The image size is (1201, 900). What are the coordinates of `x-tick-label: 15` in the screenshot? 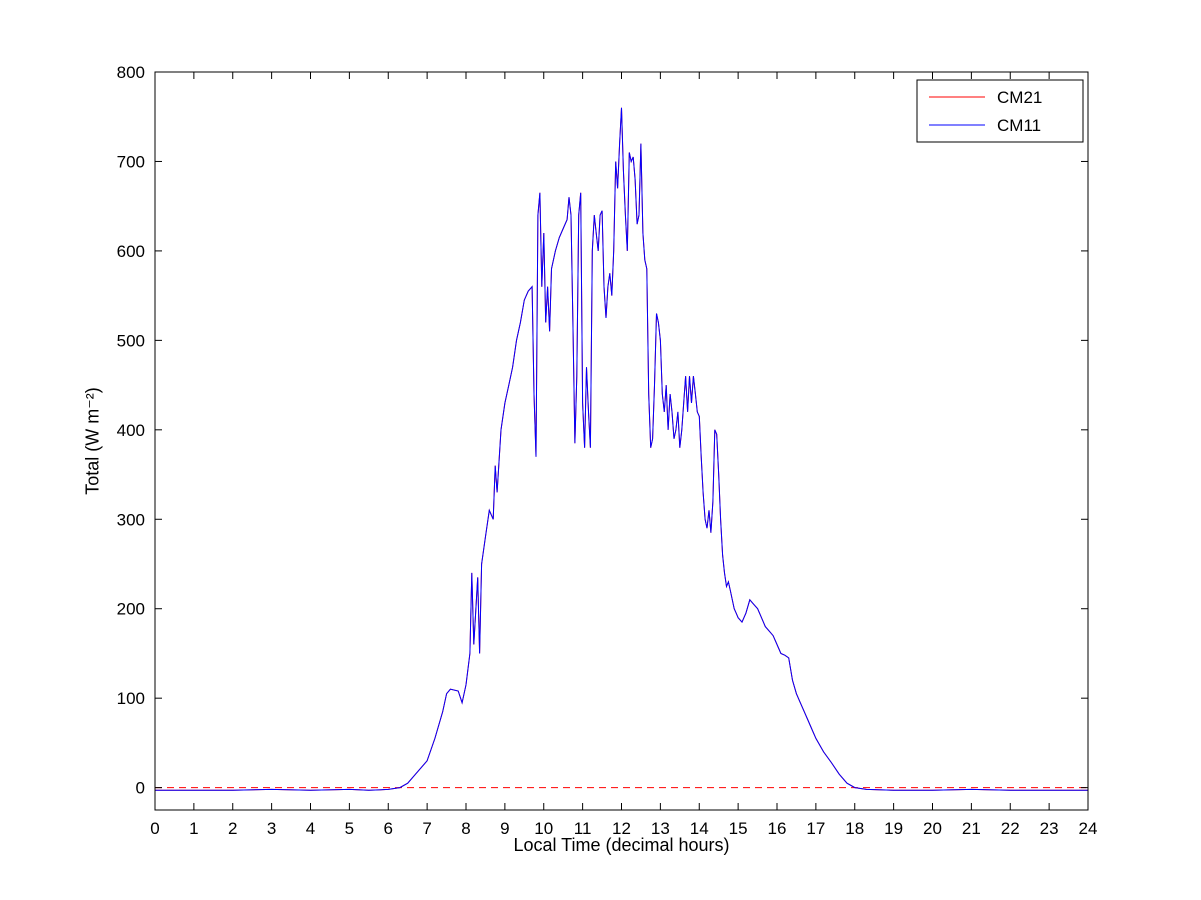 It's located at (738, 828).